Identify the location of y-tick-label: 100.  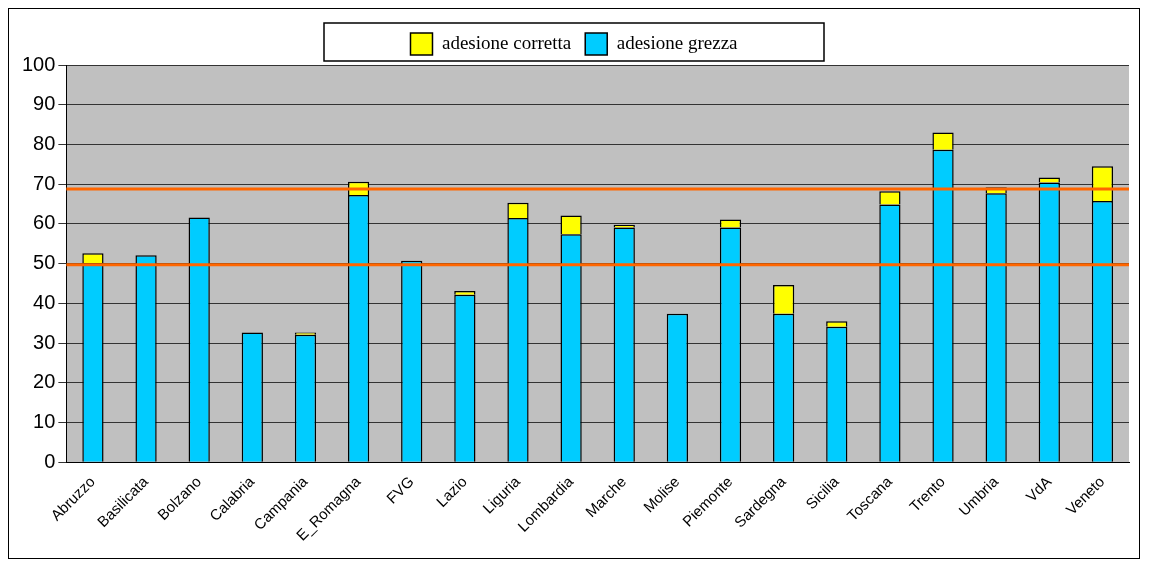
(38, 63).